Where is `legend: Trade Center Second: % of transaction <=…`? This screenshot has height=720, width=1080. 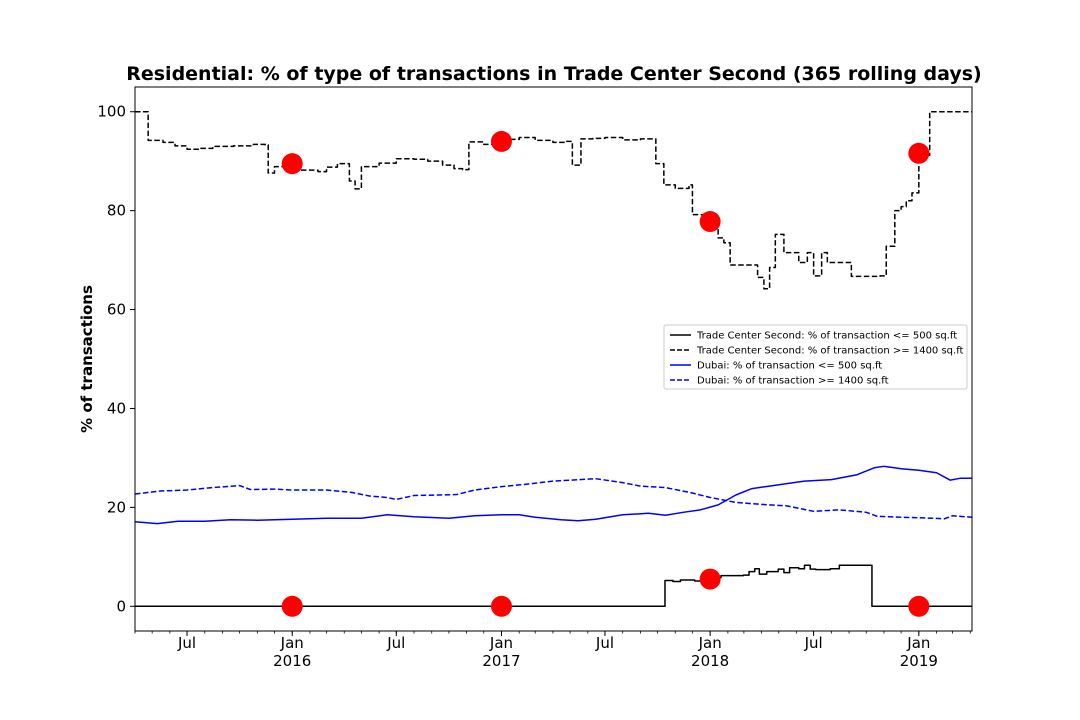 legend: Trade Center Second: % of transaction <=… is located at coordinates (815, 357).